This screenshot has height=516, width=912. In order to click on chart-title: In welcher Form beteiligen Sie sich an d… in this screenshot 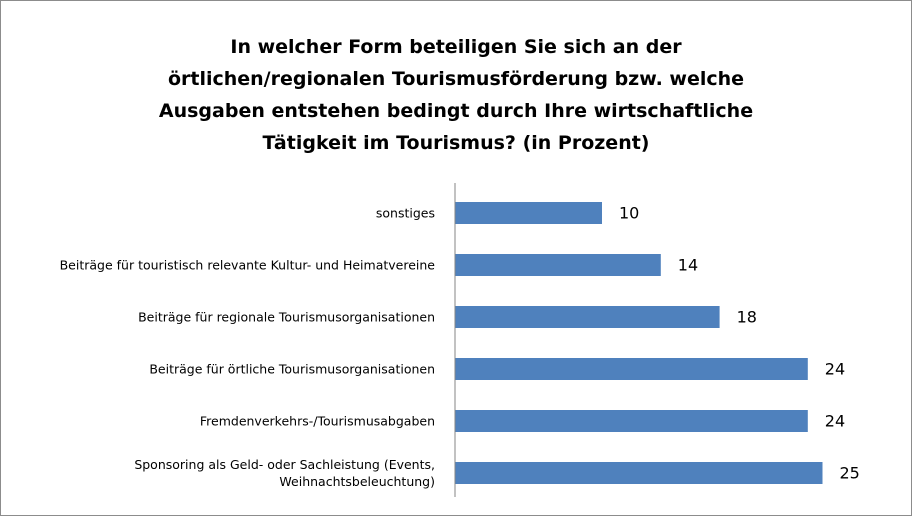, I will do `click(456, 95)`.